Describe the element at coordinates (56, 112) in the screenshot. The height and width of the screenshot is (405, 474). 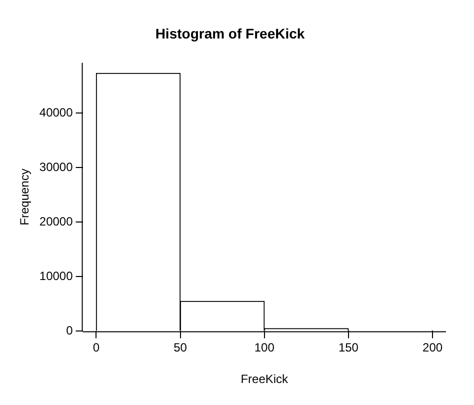
I see `y-tick-label: 40000` at that location.